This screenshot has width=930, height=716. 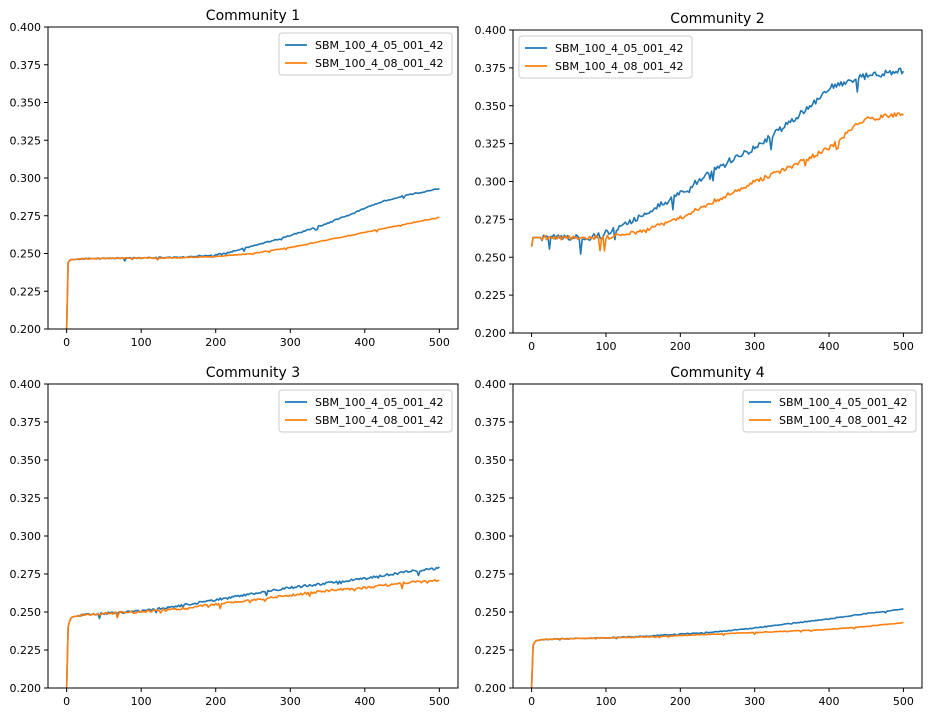 What do you see at coordinates (717, 373) in the screenshot?
I see `chart-title: Community 4` at bounding box center [717, 373].